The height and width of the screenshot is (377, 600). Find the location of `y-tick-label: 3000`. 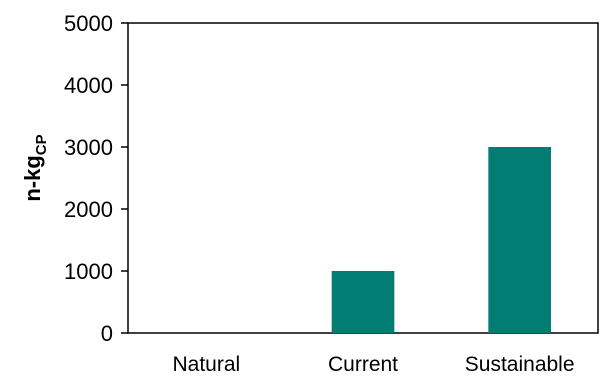

y-tick-label: 3000 is located at coordinates (88, 147).